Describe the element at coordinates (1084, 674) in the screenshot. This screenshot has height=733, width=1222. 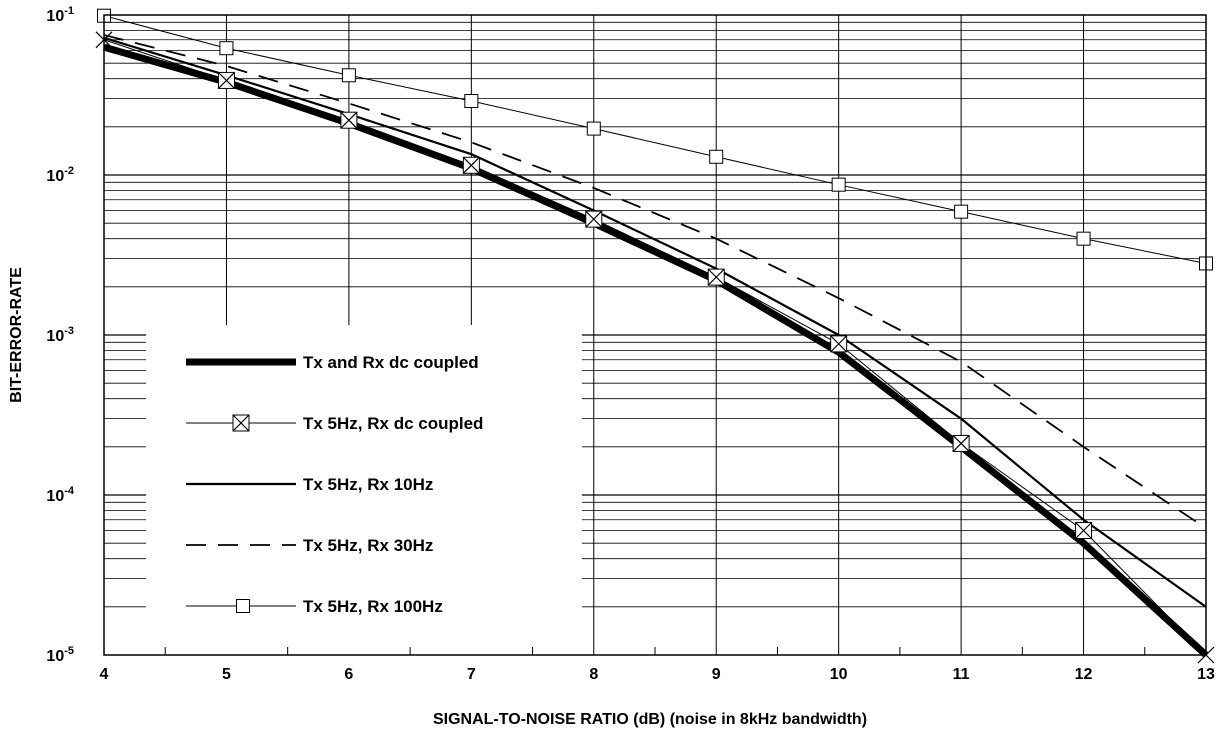
I see `x-tick-label: 12` at that location.